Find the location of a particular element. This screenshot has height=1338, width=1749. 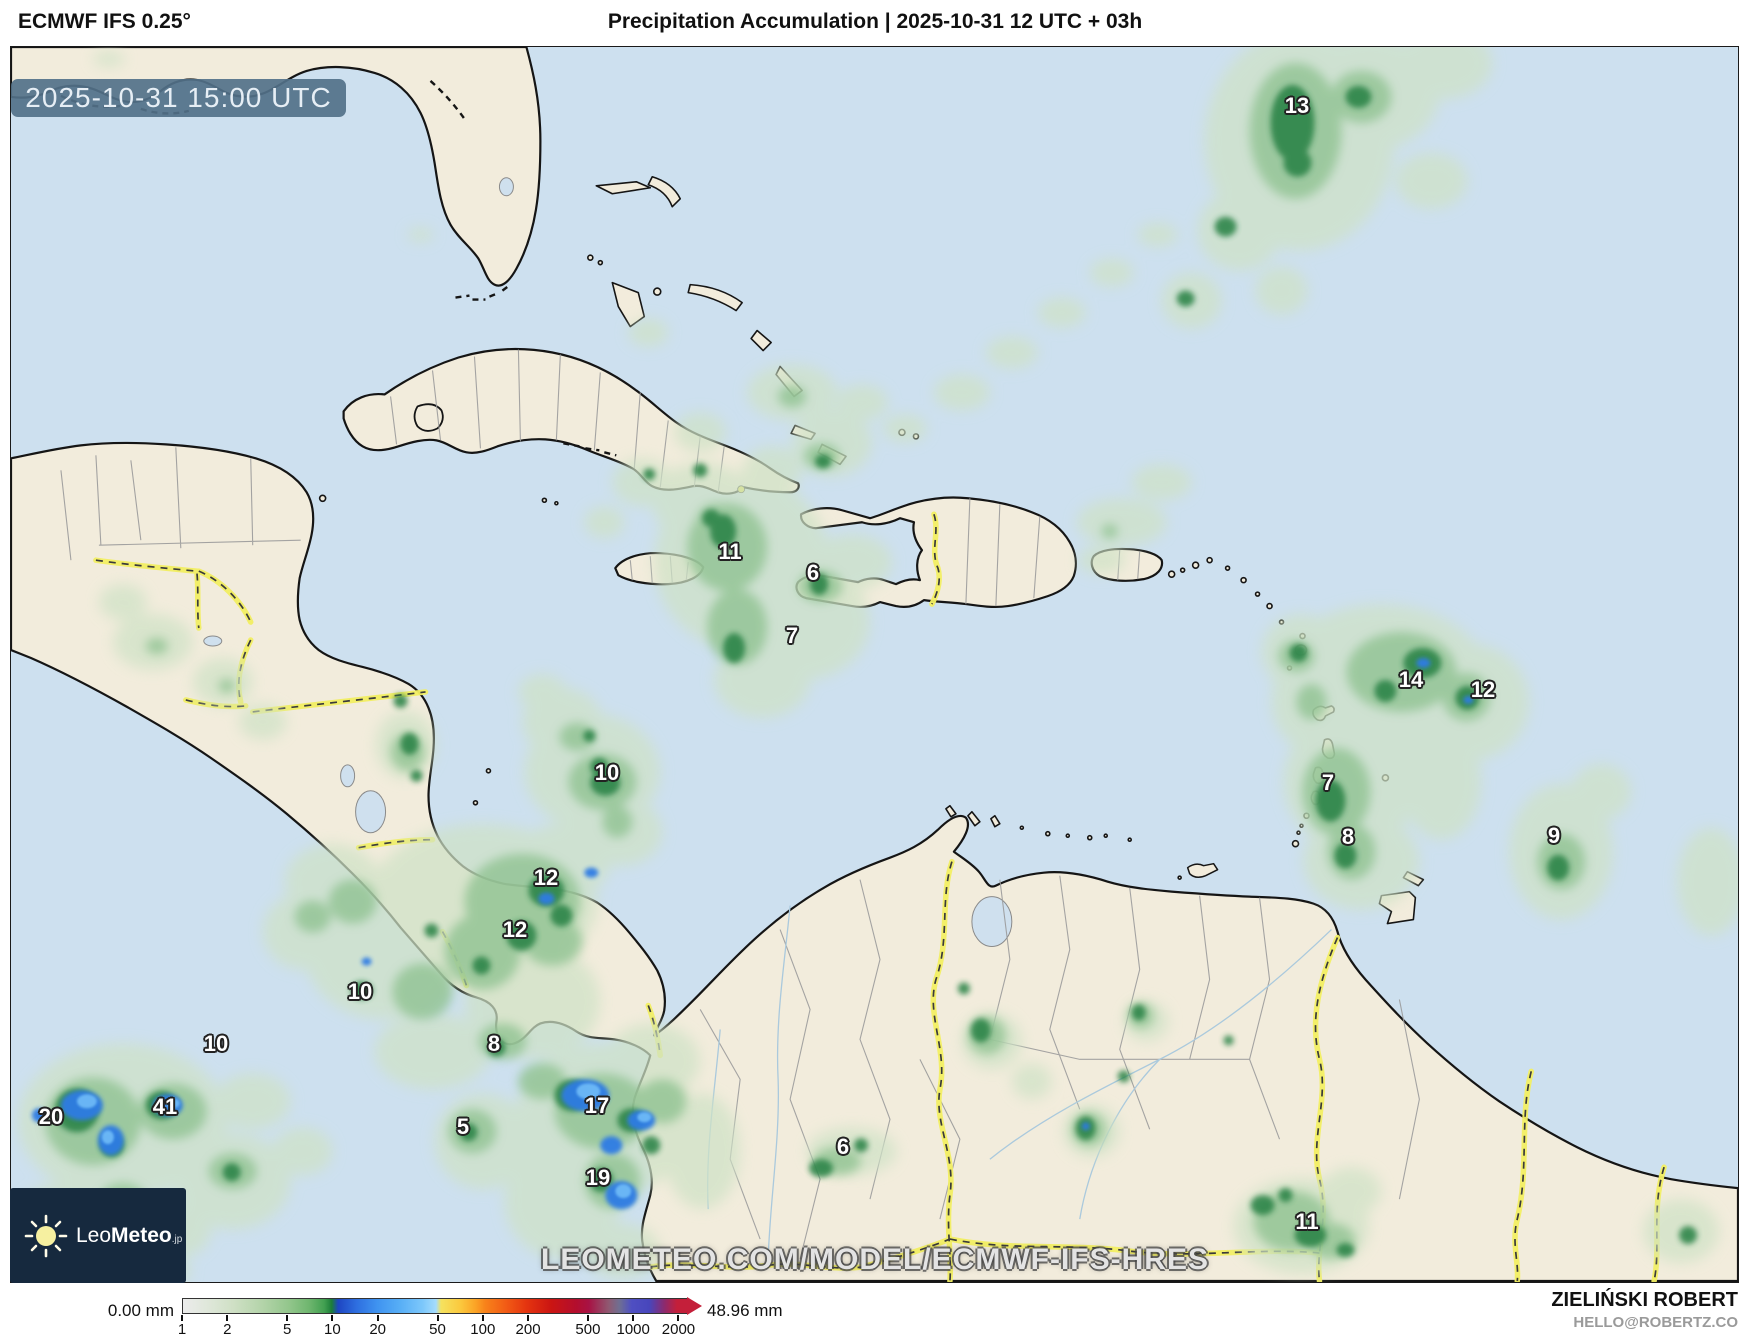

precip-value-label: 41 is located at coordinates (165, 1106).